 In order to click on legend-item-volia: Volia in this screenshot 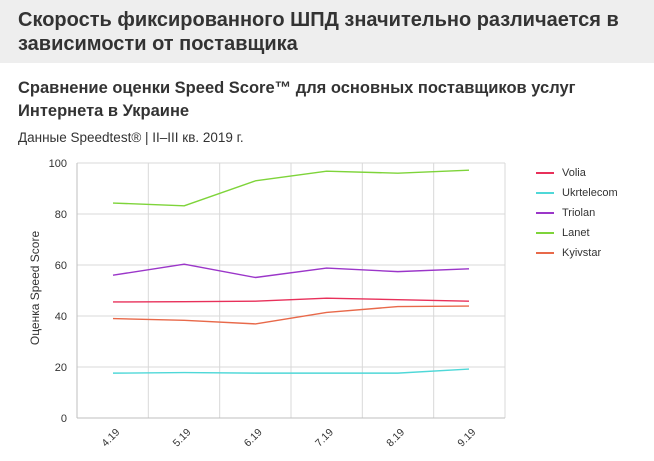, I will do `click(577, 173)`.